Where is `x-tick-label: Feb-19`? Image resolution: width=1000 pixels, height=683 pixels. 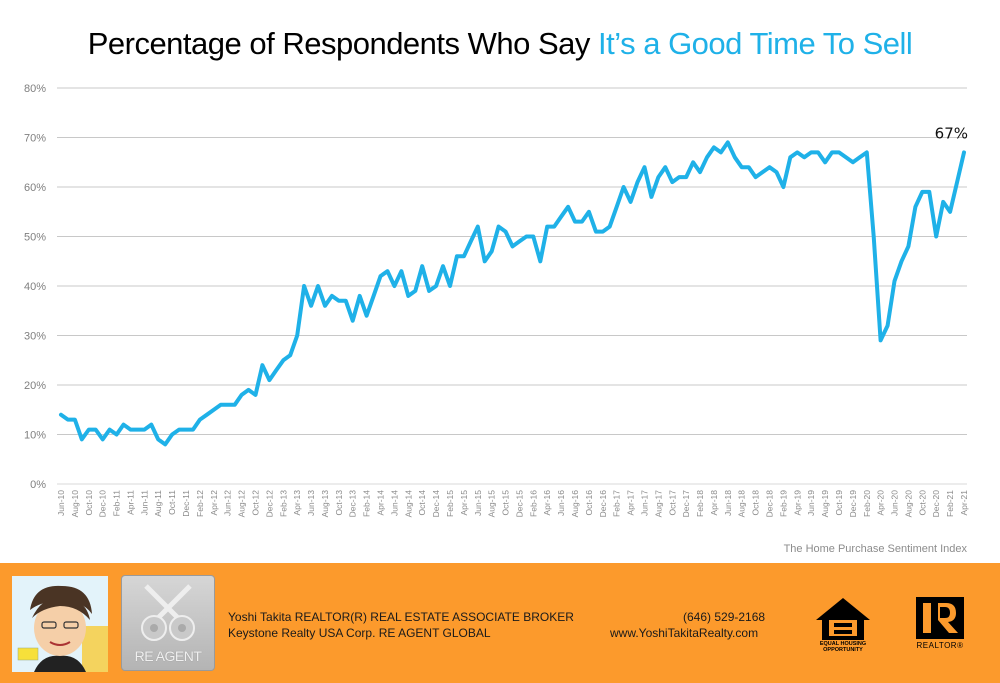
x-tick-label: Feb-19 is located at coordinates (783, 503).